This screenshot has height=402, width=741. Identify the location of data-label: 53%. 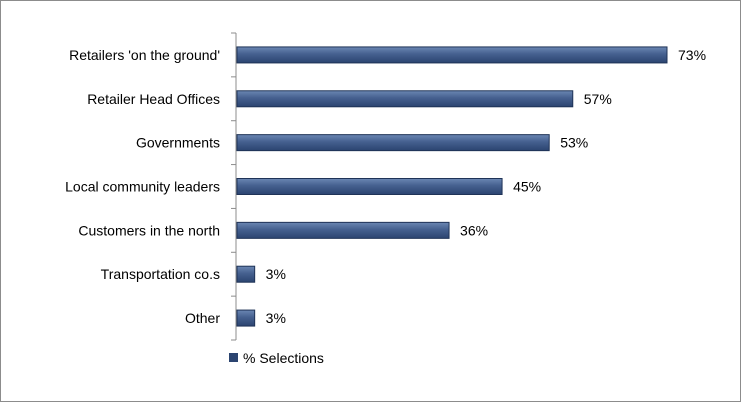
(574, 143).